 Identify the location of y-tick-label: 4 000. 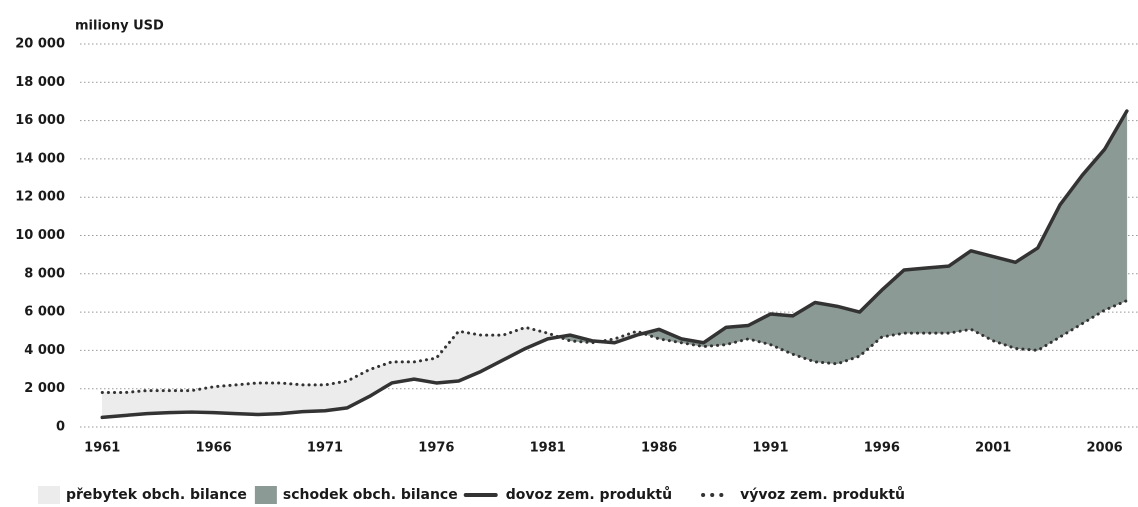
(44, 350).